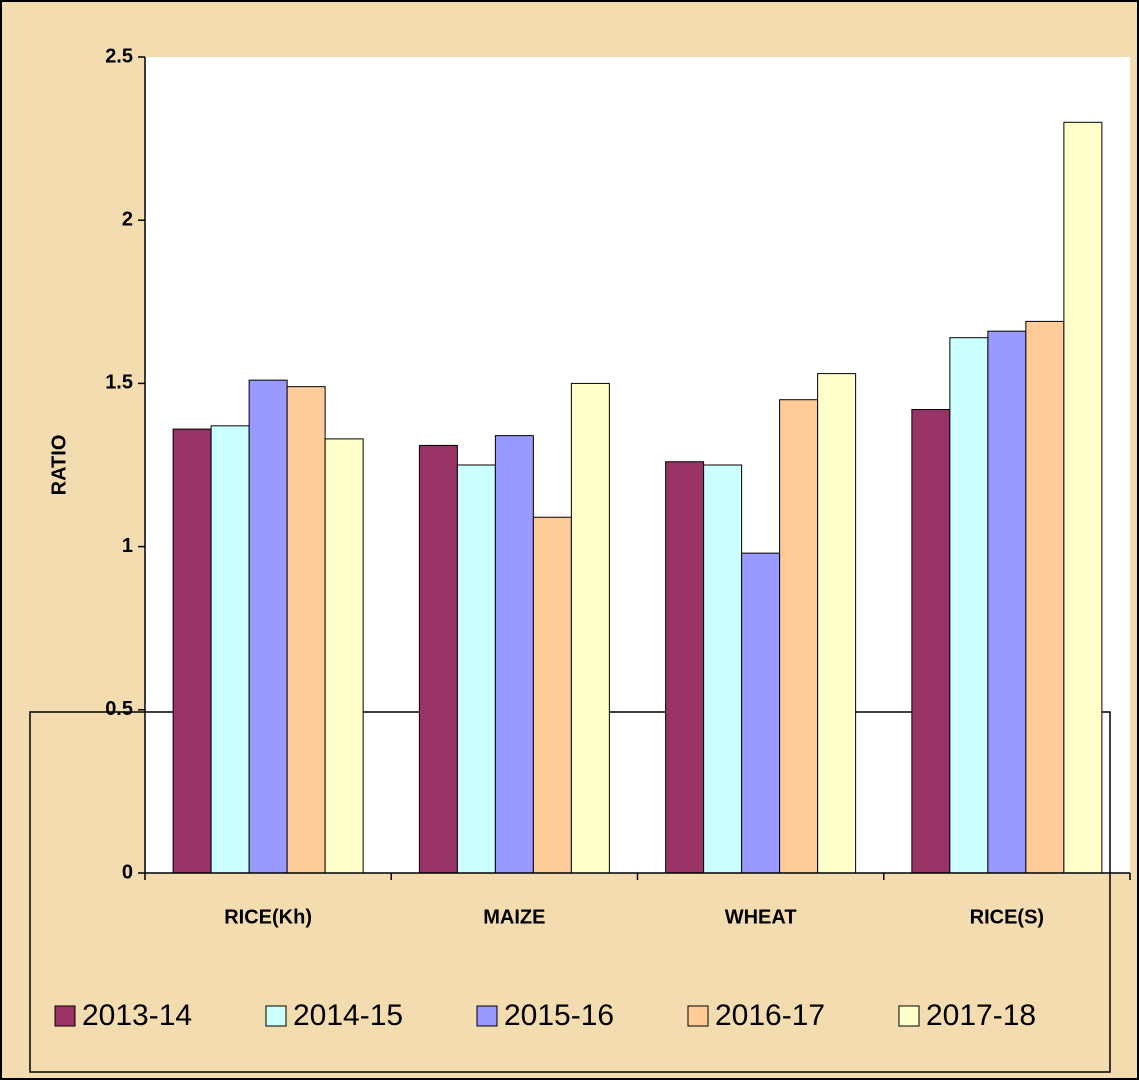 The image size is (1139, 1080). Describe the element at coordinates (127, 872) in the screenshot. I see `y-tick-label: 0` at that location.